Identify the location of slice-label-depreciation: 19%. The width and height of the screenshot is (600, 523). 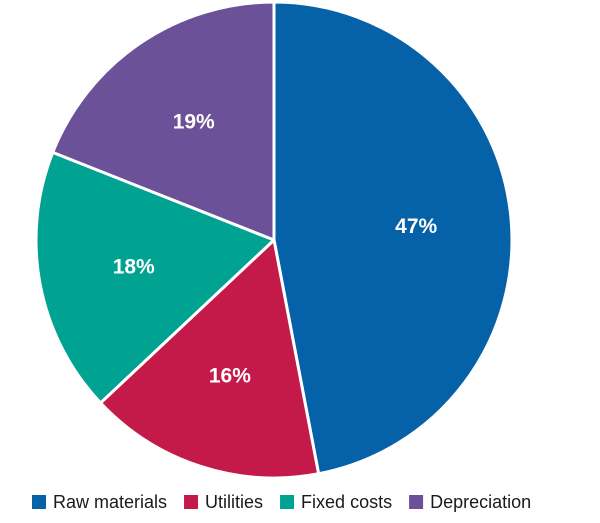
(194, 121).